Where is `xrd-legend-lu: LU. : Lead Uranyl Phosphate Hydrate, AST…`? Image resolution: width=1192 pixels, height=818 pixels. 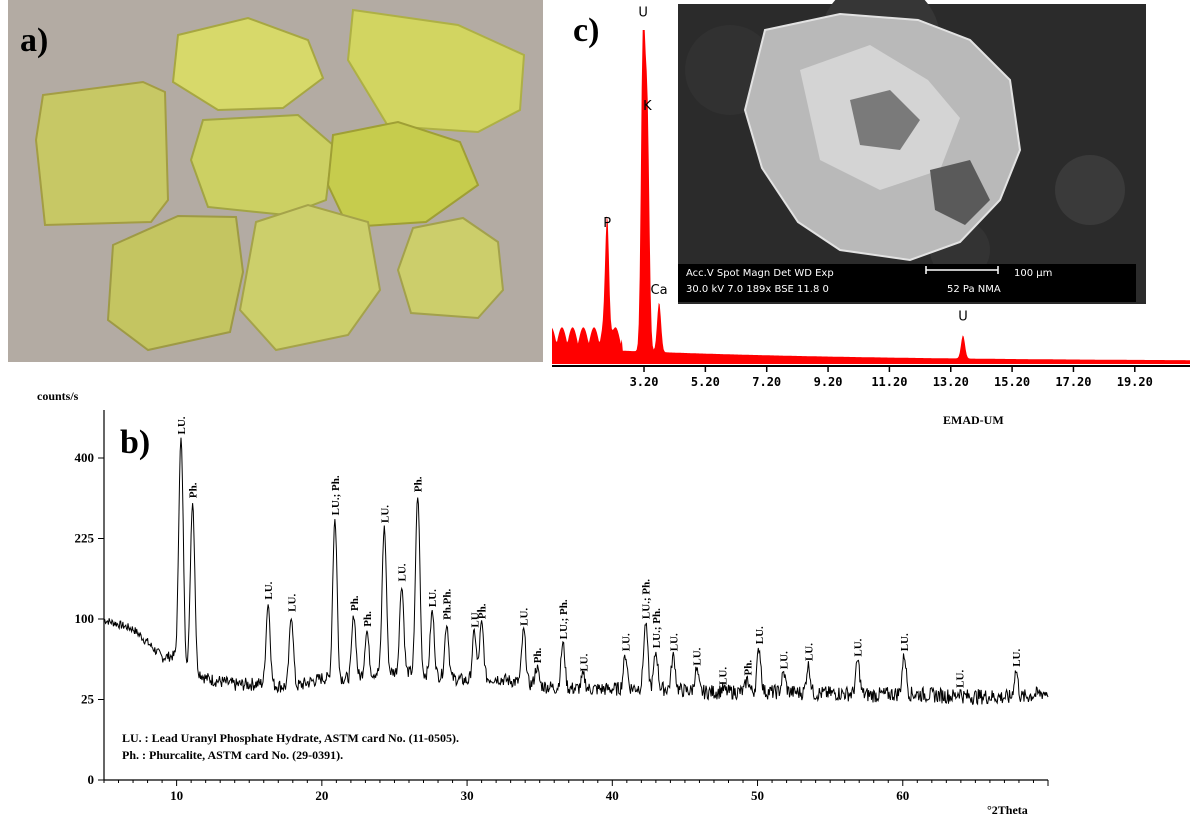 xrd-legend-lu: LU. : Lead Uranyl Phosphate Hydrate, AST… is located at coordinates (290, 738).